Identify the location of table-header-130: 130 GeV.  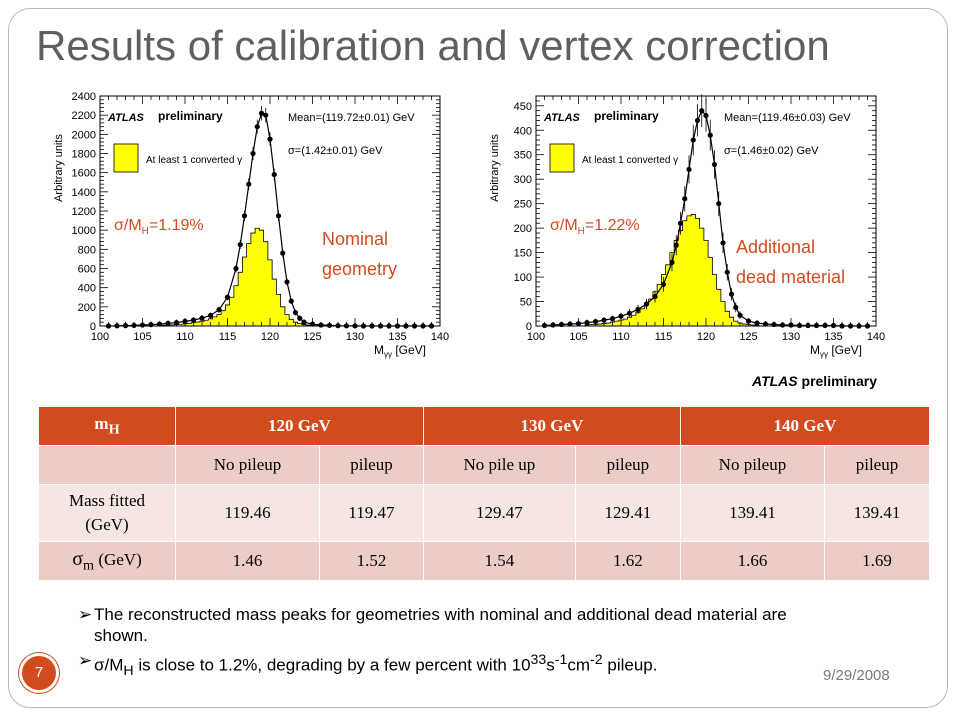
(551, 426).